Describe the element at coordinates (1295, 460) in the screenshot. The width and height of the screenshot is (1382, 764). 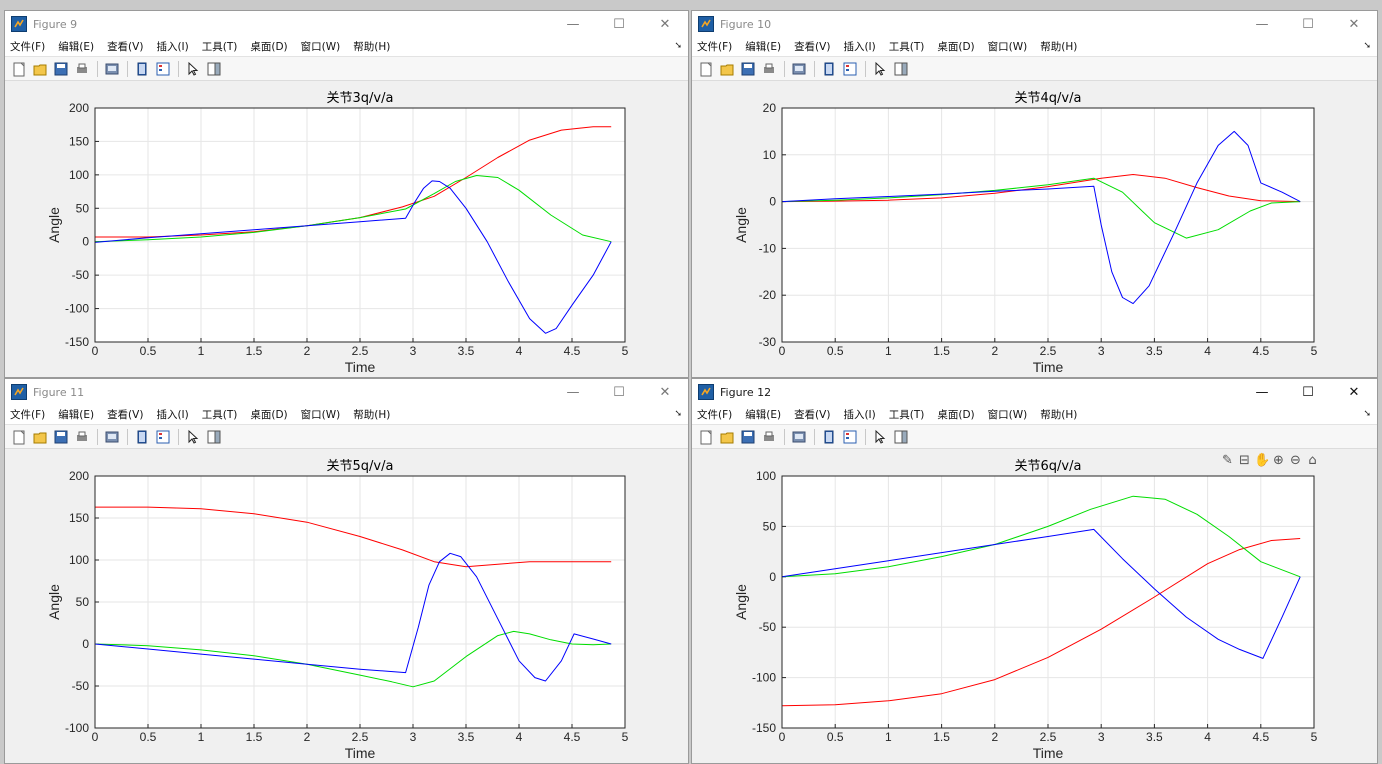
I see `zoom-out-icon: ⊖` at that location.